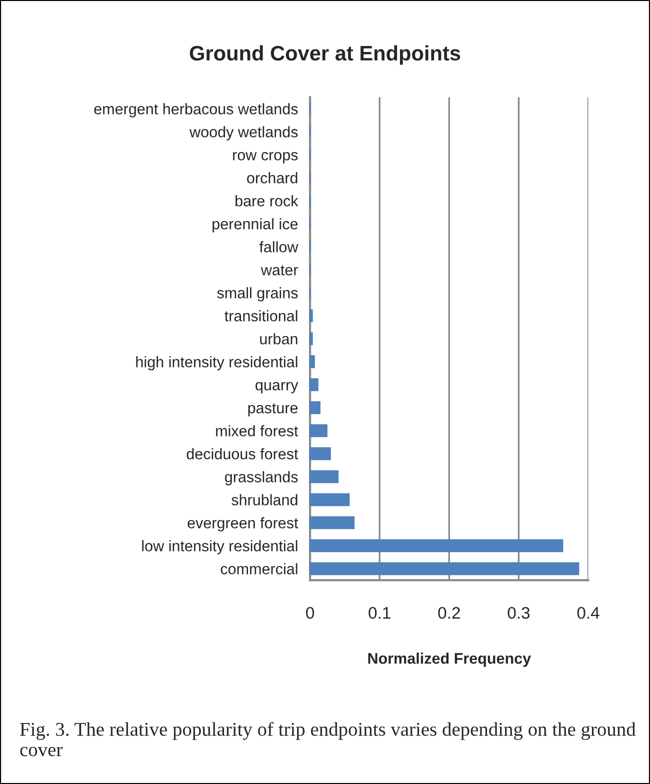 This screenshot has width=650, height=784. What do you see at coordinates (272, 178) in the screenshot?
I see `y-tick-label: orchard` at bounding box center [272, 178].